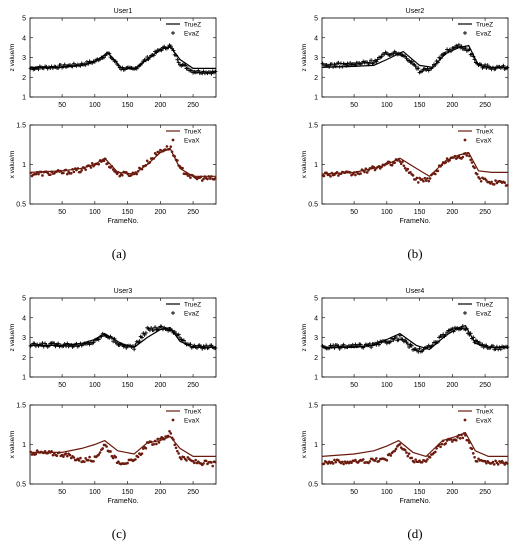  I want to click on series-TrueZ, so click(123, 337).